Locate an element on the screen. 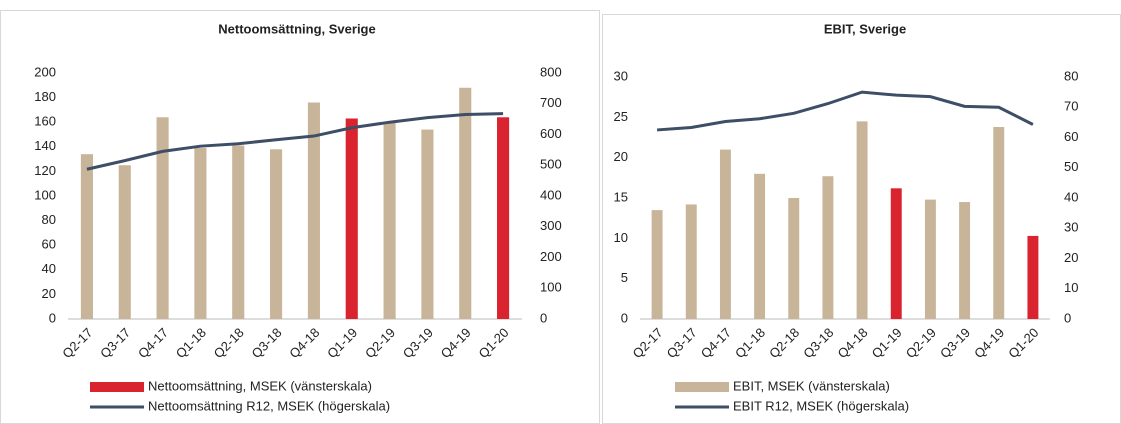  y2-tick-label: 800 is located at coordinates (551, 71).